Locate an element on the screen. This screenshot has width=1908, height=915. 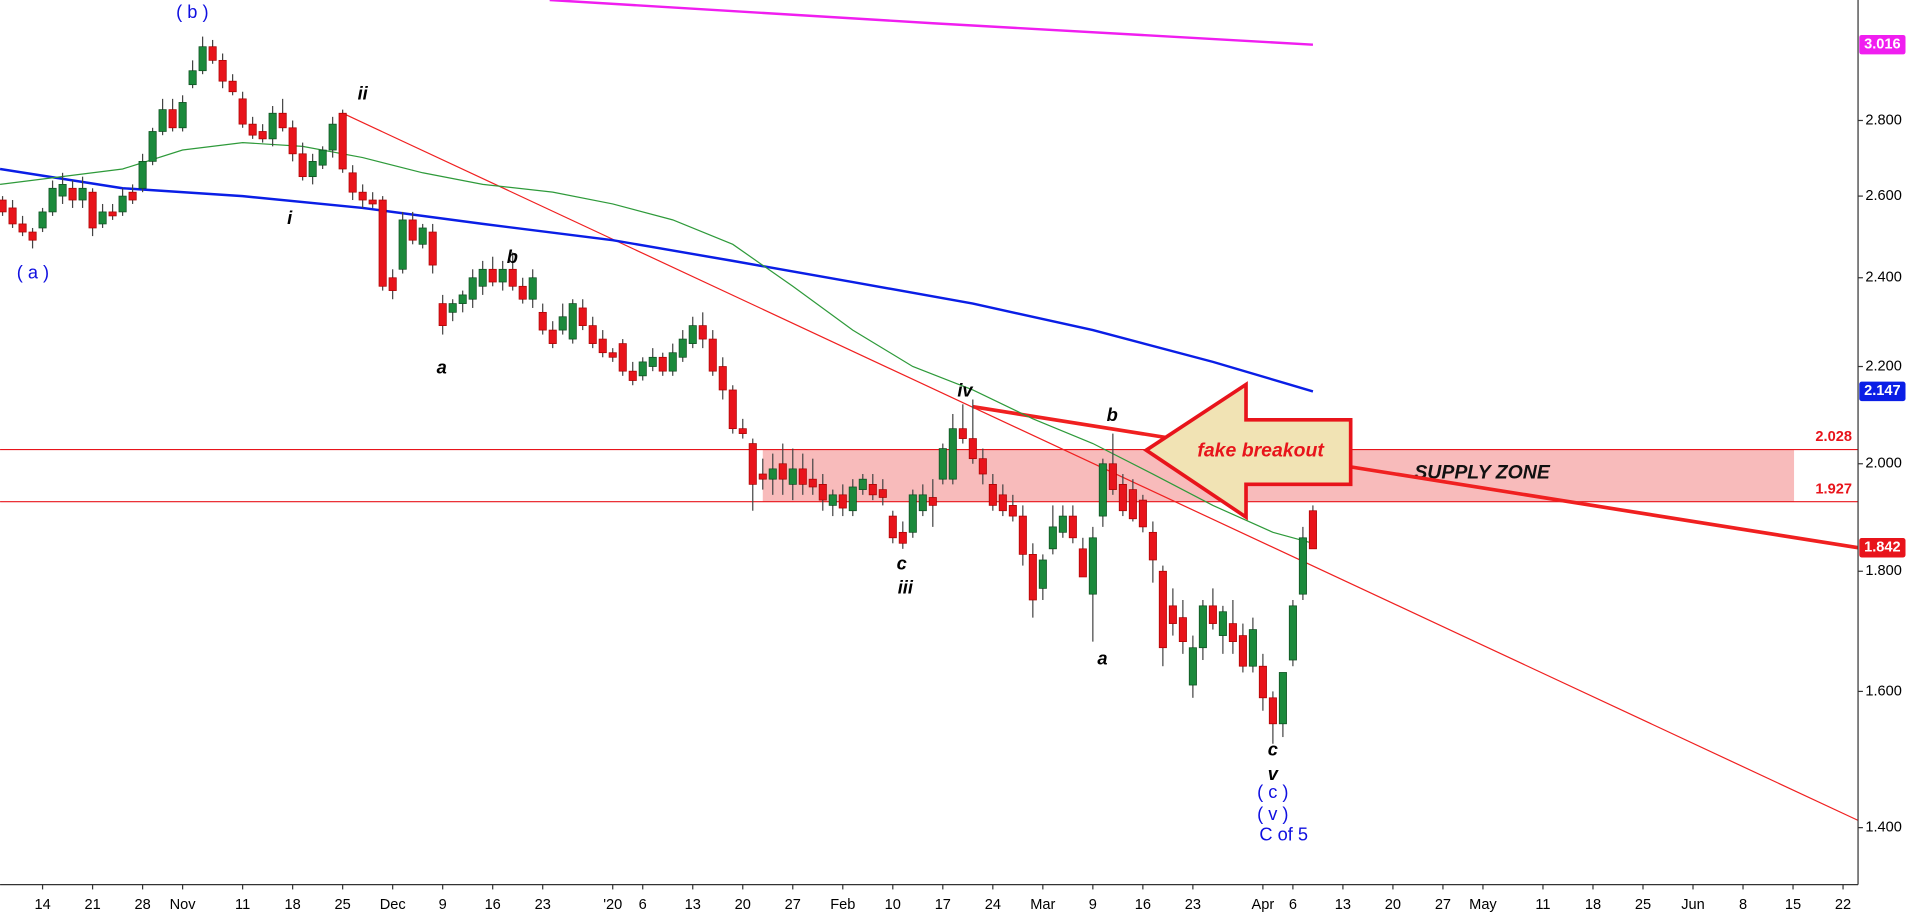
x-tick-label: 13 is located at coordinates (1343, 905).